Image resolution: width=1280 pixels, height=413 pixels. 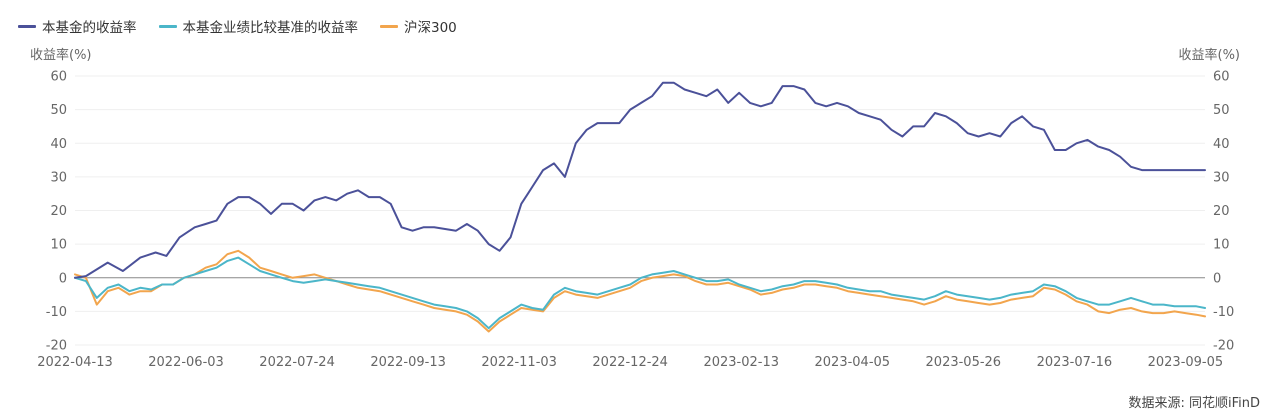 I want to click on y-tick-label-right: 50, so click(x=1221, y=110).